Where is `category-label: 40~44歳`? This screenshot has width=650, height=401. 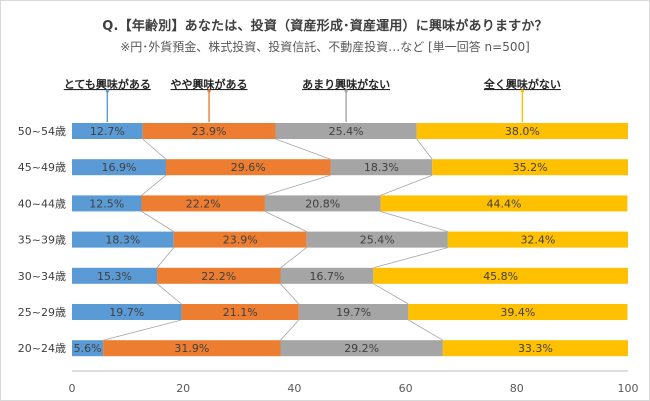
category-label: 40~44歳 is located at coordinates (42, 203).